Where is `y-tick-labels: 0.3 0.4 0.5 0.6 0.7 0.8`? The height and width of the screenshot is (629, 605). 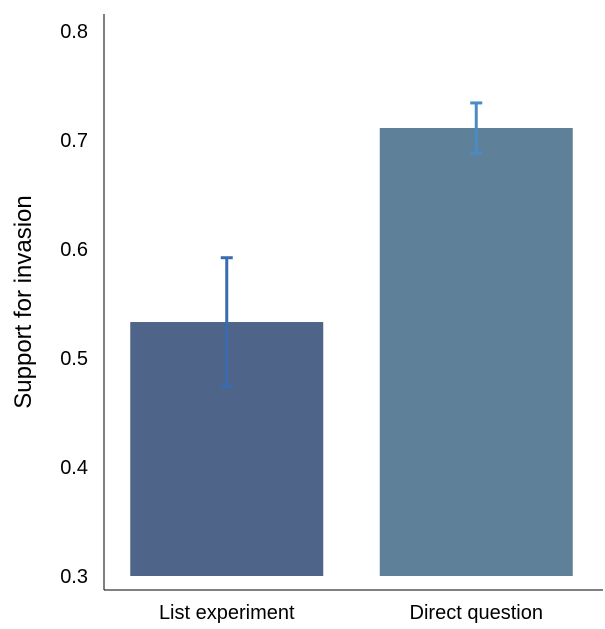
y-tick-labels: 0.3 0.4 0.5 0.6 0.7 0.8 is located at coordinates (74, 304).